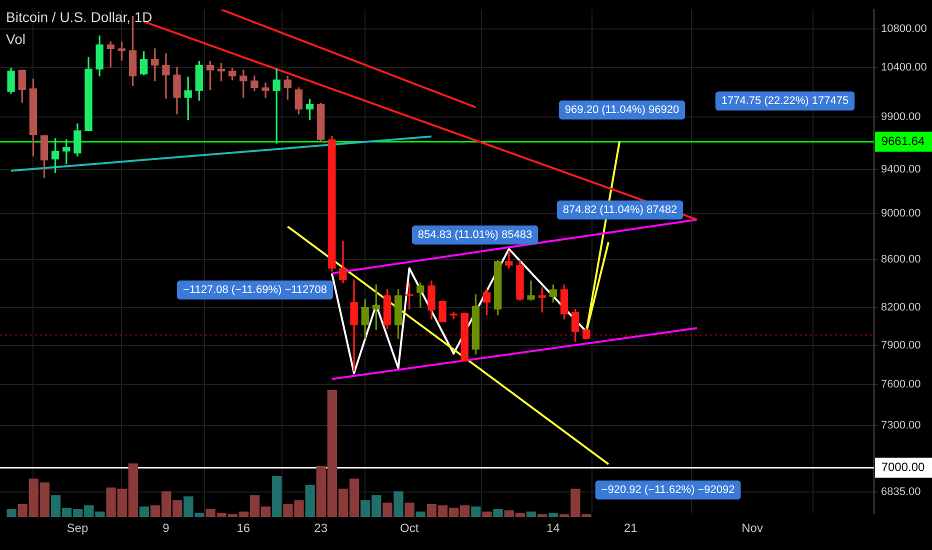 The image size is (932, 550). I want to click on annotation: 1774.75 (22.22%) 177475, so click(785, 101).